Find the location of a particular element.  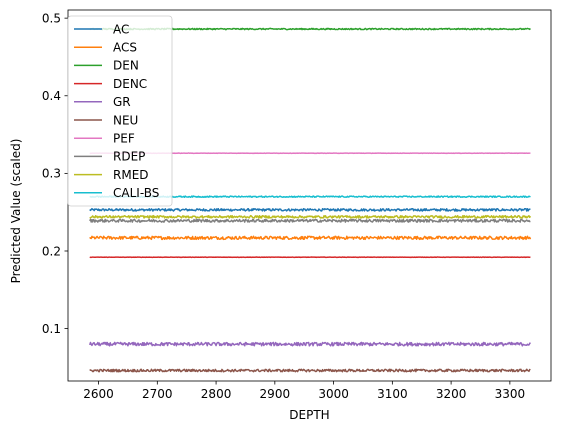

x-tick-label: 2800 is located at coordinates (216, 394).